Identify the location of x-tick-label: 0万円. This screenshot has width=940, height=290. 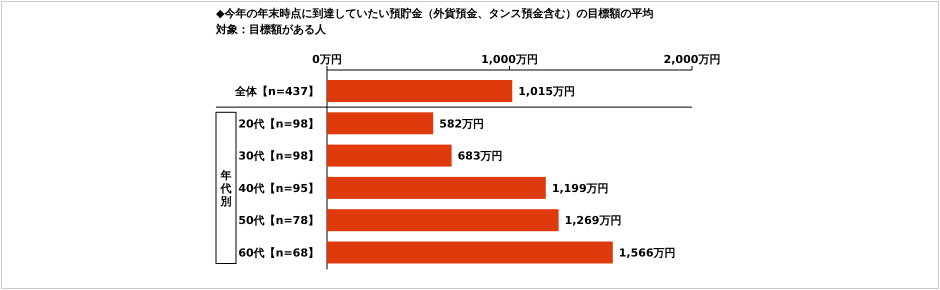
(327, 59).